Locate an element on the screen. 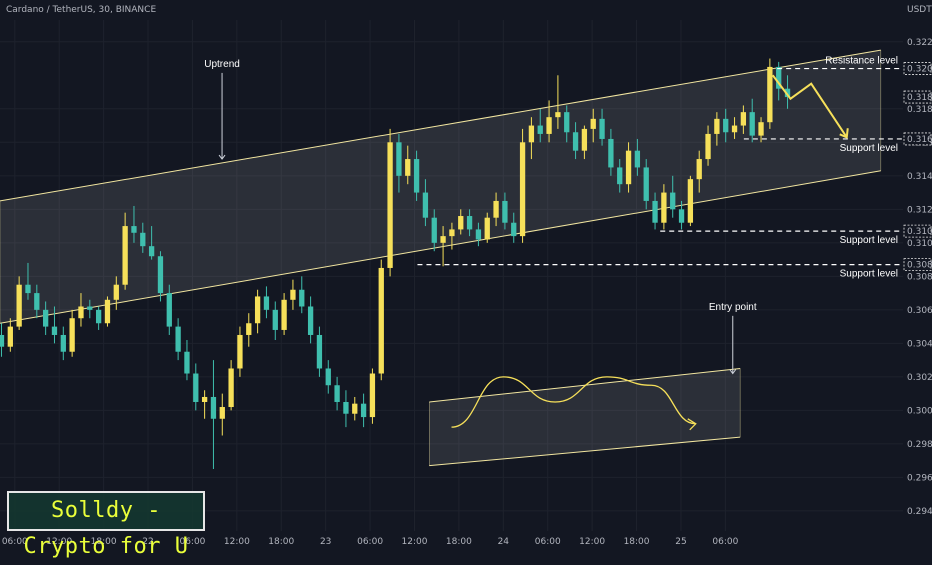 This screenshot has height=565, width=932. forecast-arrowhead is located at coordinates (844, 133).